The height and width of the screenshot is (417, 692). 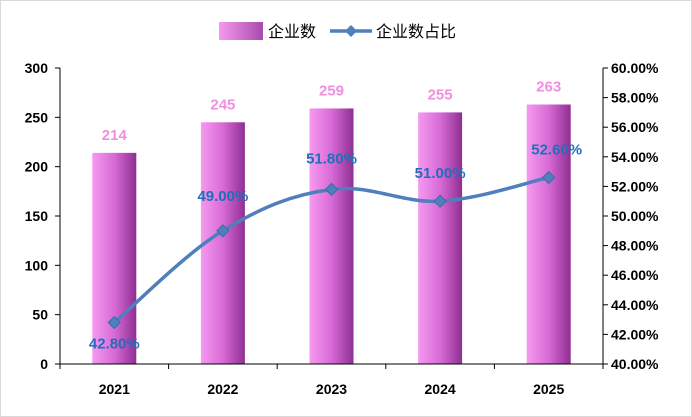 I want to click on legend-bar-label: 企业数, so click(x=292, y=31).